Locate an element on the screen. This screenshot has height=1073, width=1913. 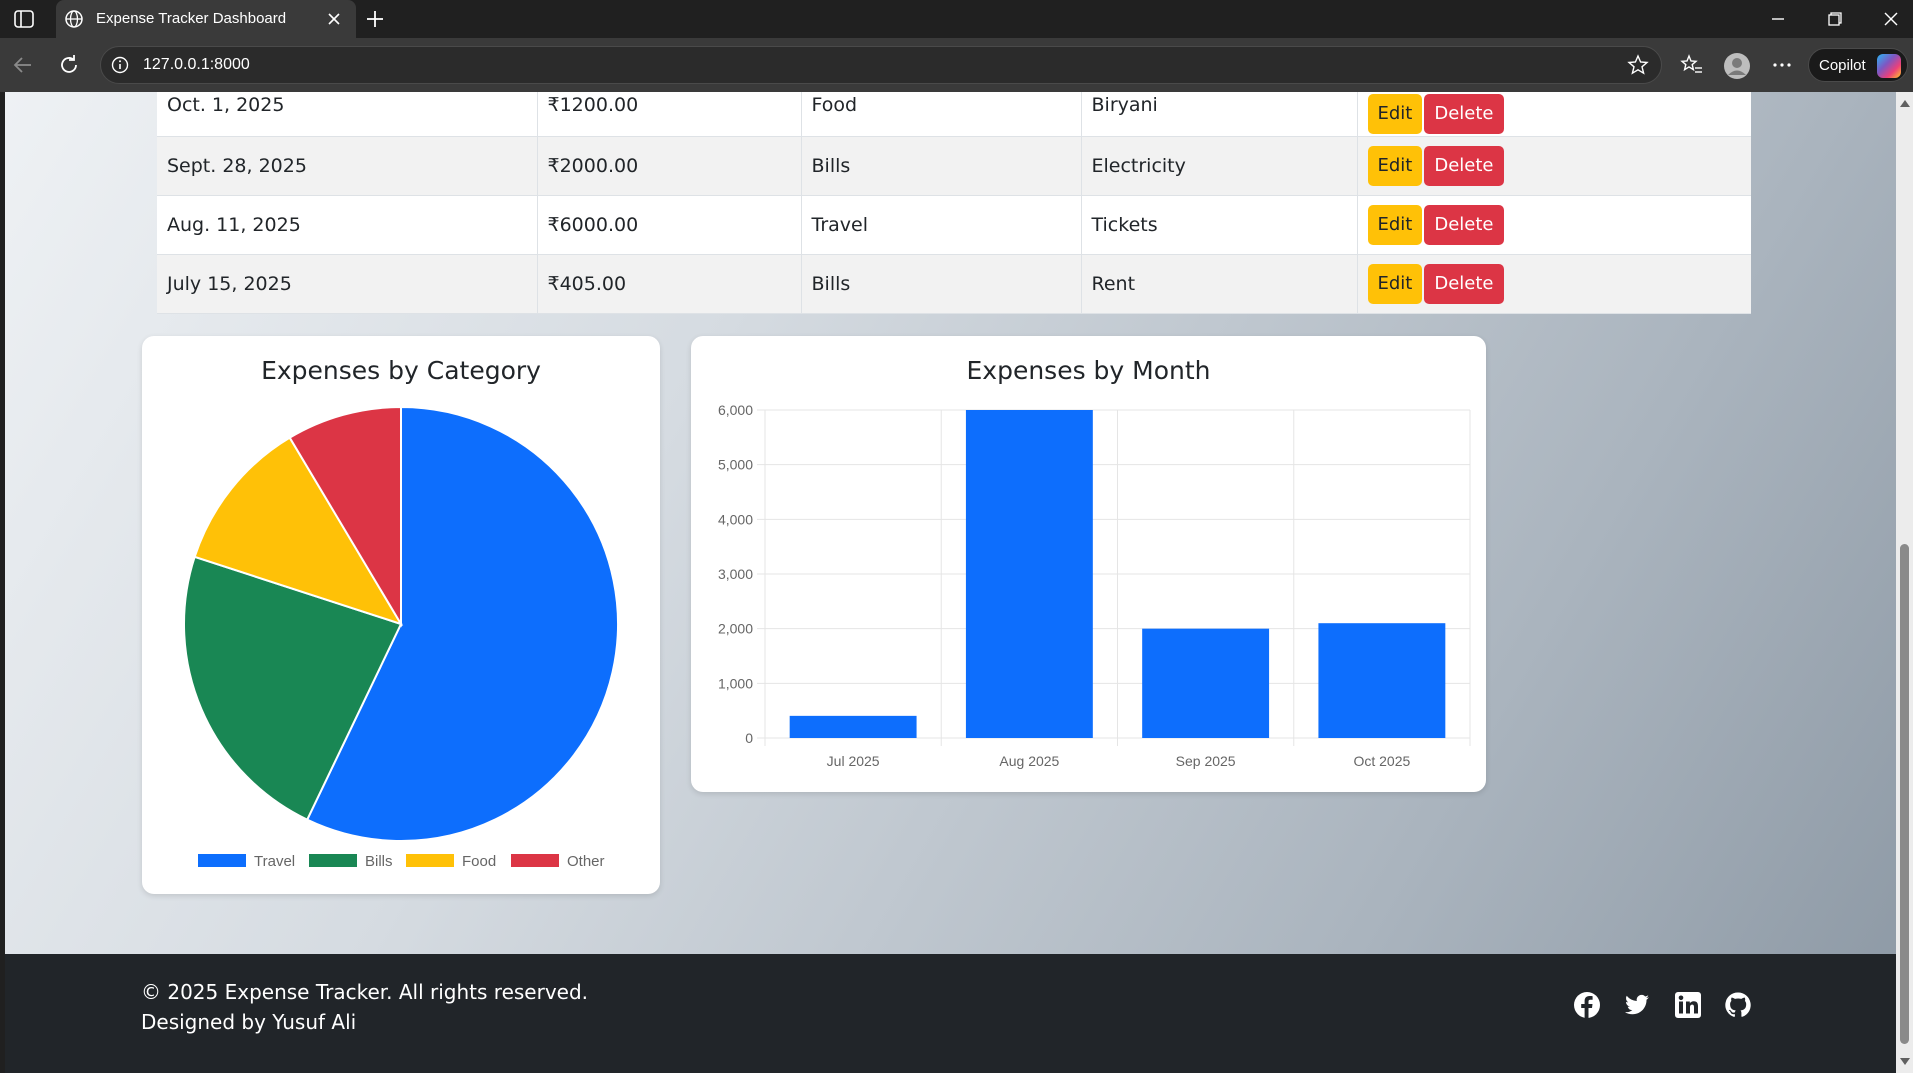
favorite-star-icon is located at coordinates (1638, 65).